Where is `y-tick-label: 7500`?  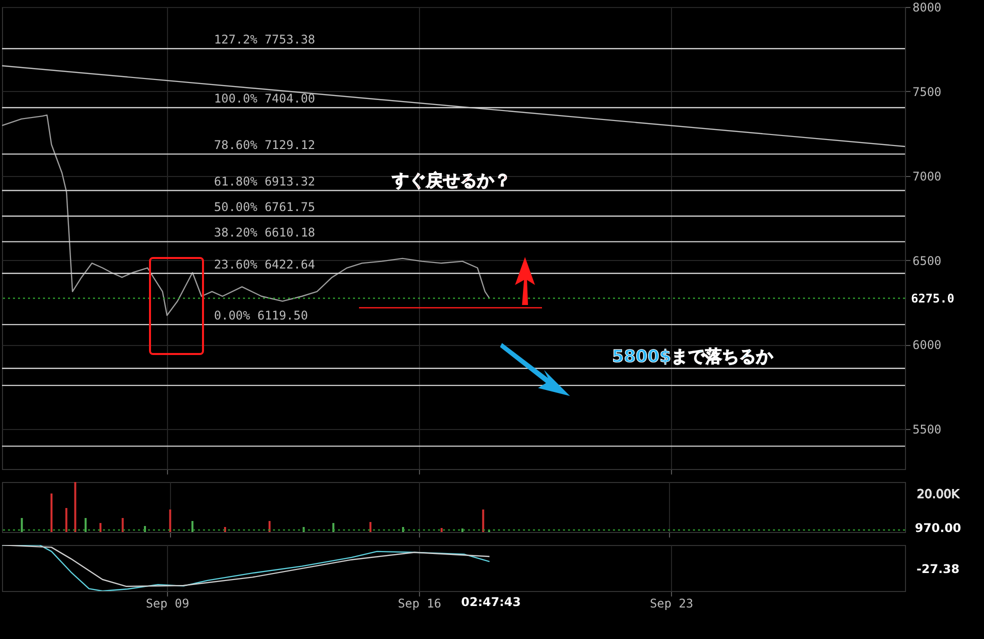
y-tick-label: 7500 is located at coordinates (927, 91).